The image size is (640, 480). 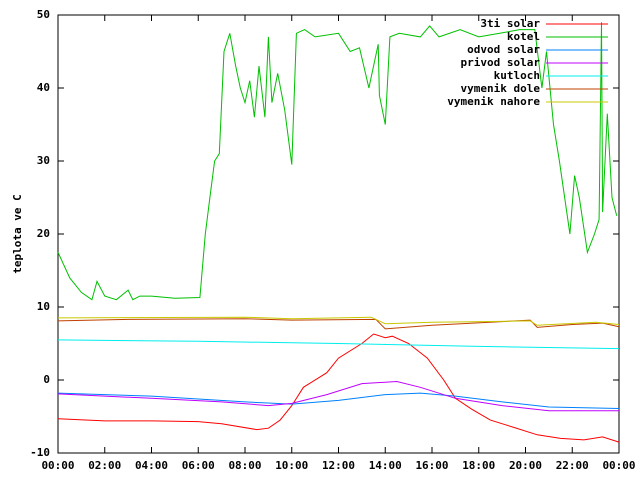 What do you see at coordinates (40, 452) in the screenshot?
I see `y-tick-label: -10` at bounding box center [40, 452].